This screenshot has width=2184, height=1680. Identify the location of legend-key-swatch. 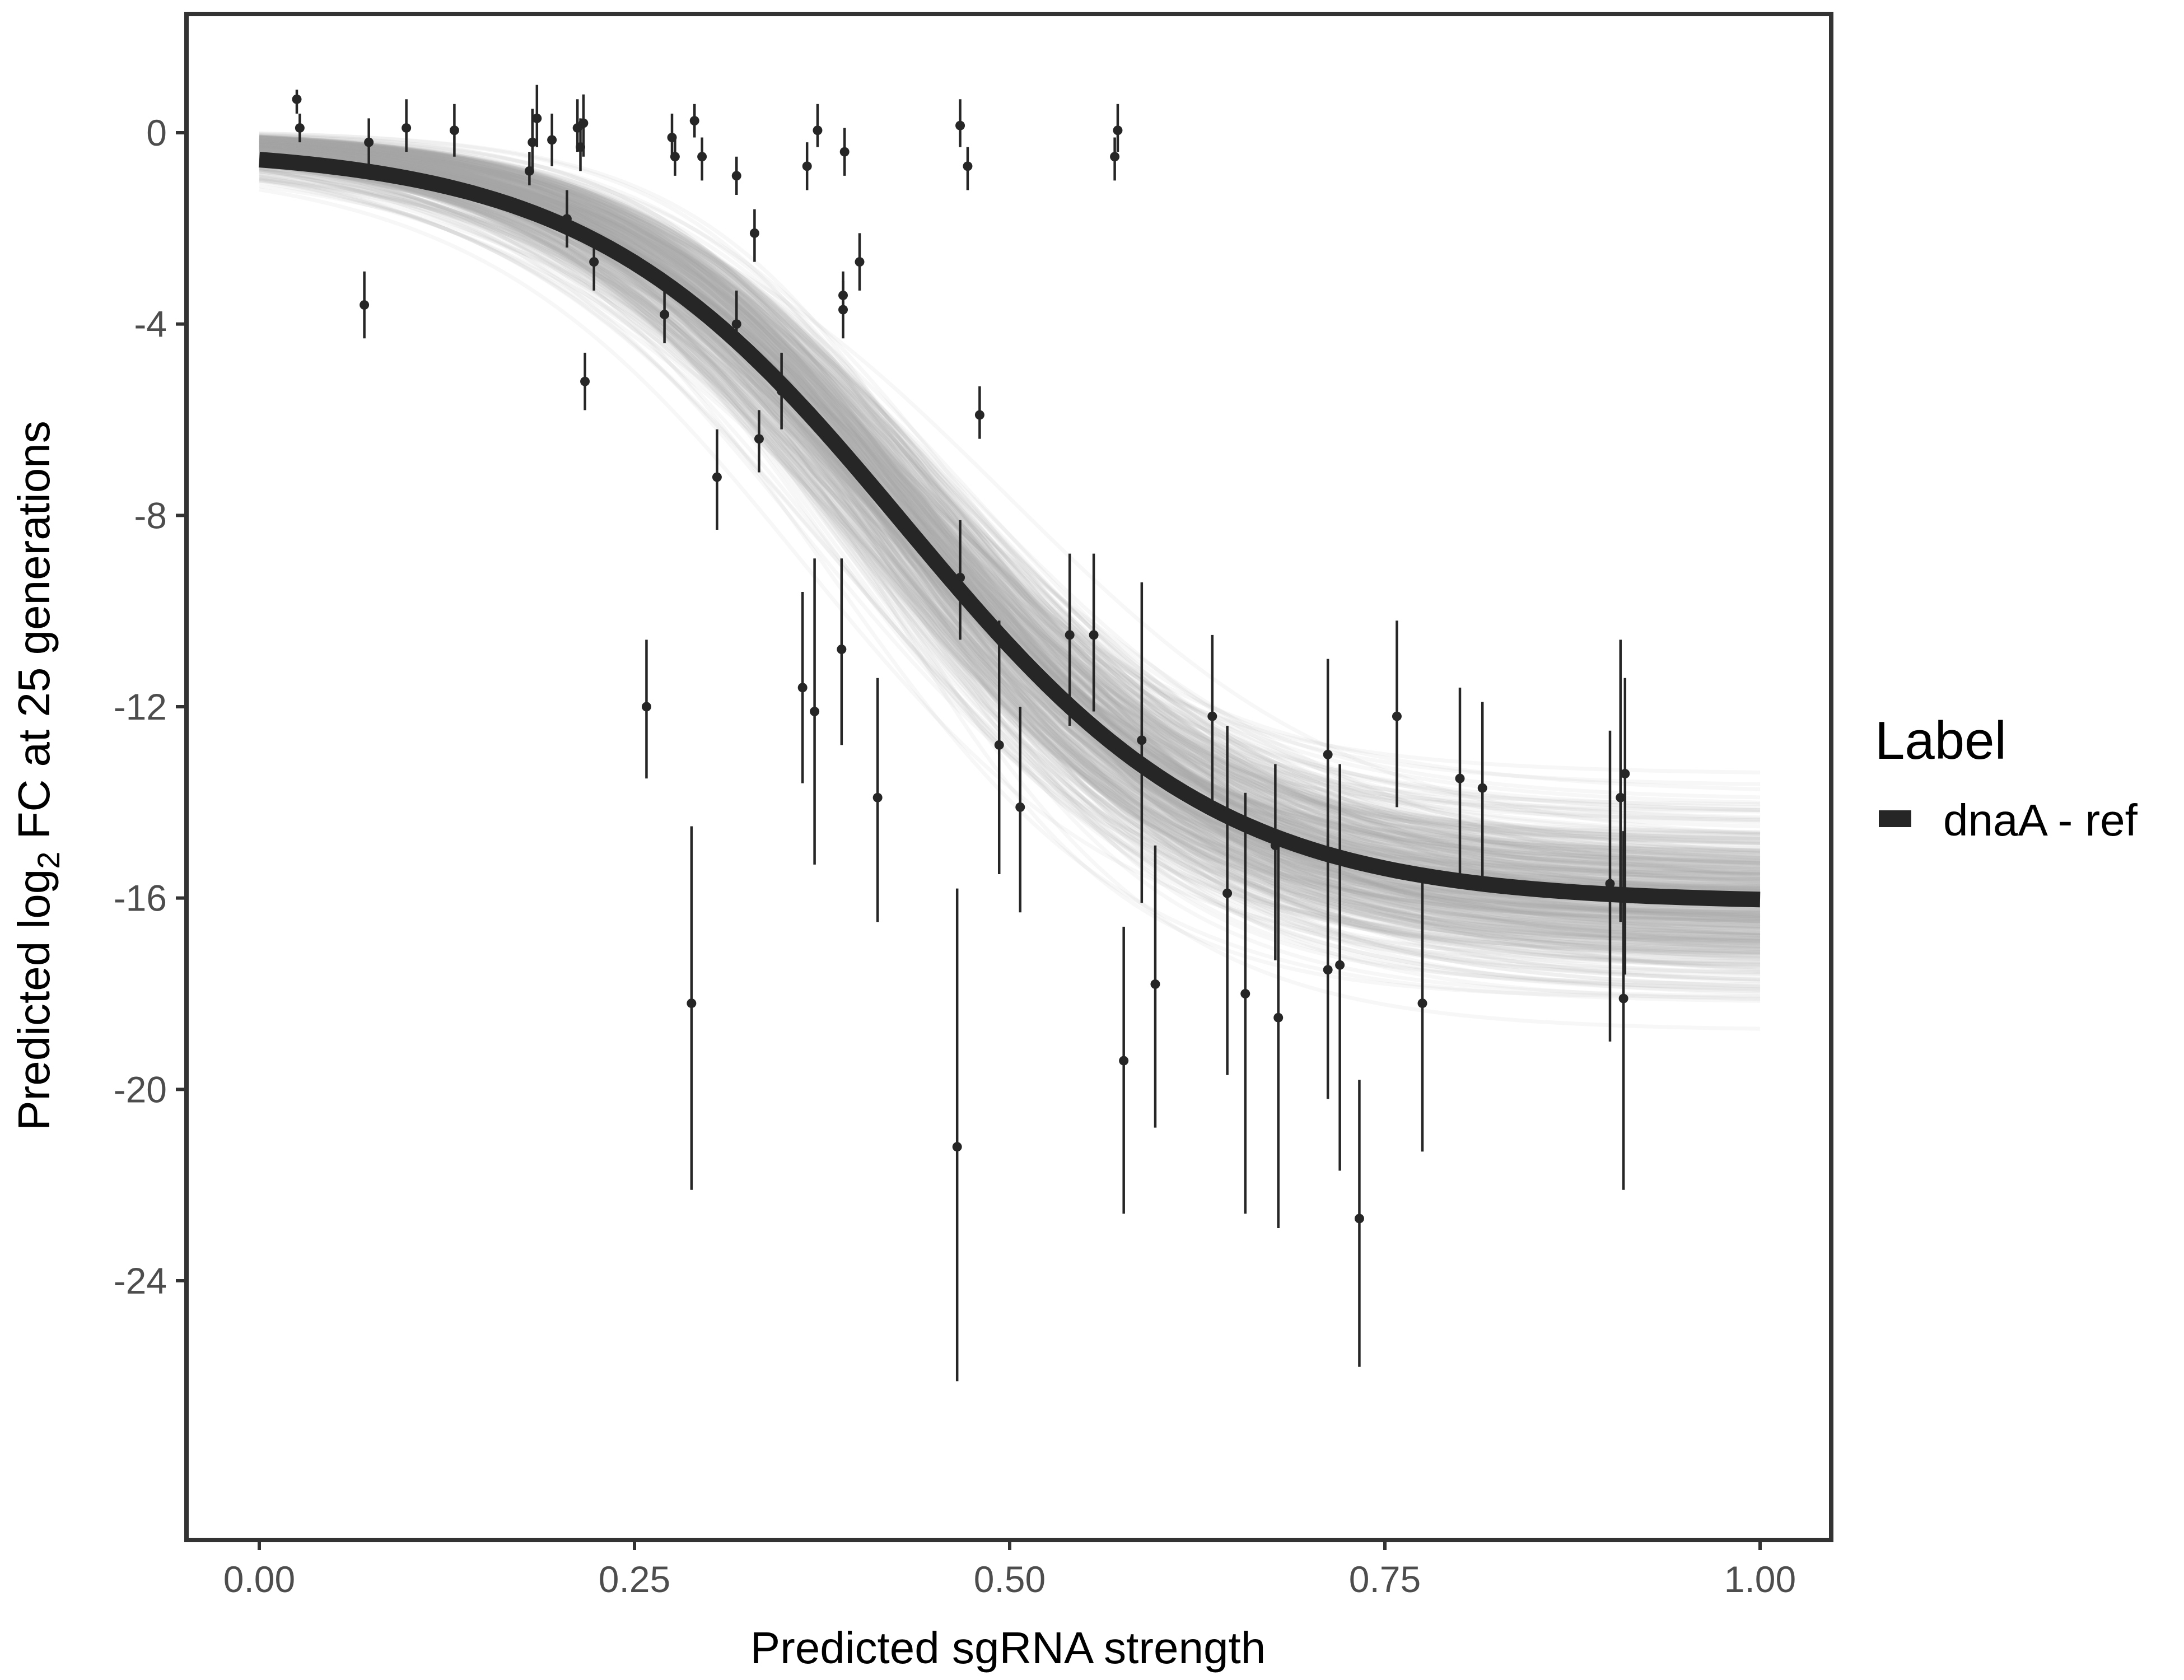
(1895, 819).